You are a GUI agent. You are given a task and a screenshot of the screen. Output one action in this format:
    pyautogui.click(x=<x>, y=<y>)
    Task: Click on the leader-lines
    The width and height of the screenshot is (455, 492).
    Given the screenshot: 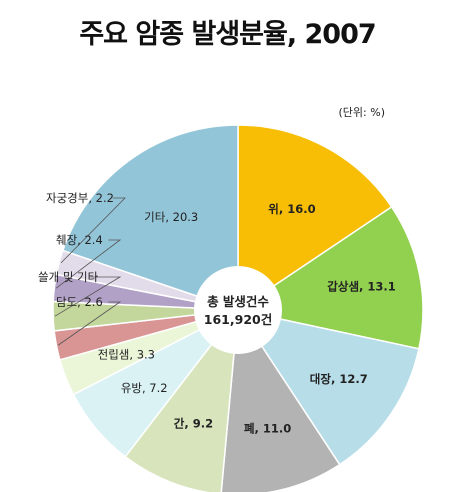 What is the action you would take?
    pyautogui.click(x=90, y=271)
    